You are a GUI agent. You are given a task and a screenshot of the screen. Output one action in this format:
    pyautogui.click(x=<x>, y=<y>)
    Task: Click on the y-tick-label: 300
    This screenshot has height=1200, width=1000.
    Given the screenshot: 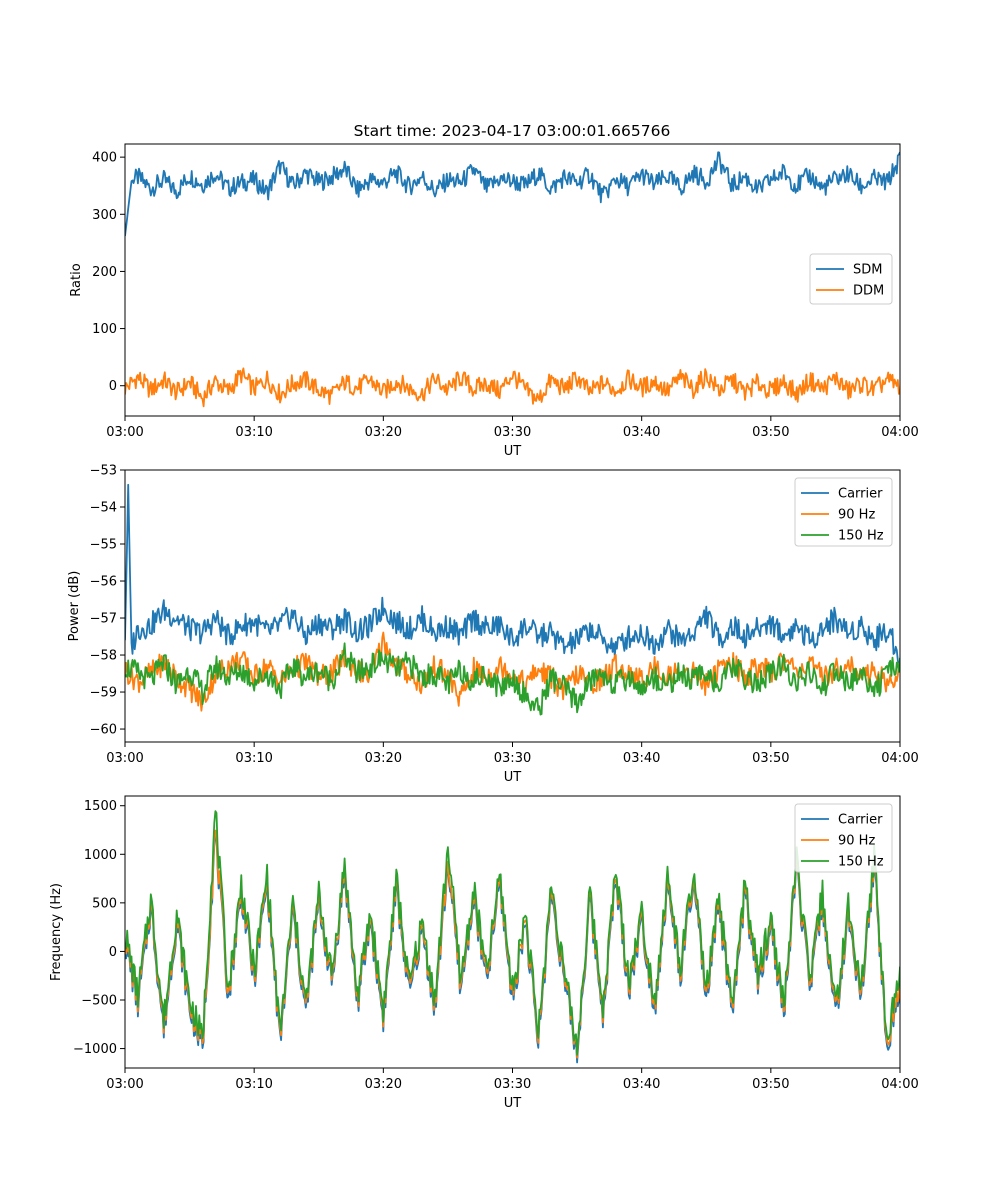 What is the action you would take?
    pyautogui.click(x=104, y=215)
    